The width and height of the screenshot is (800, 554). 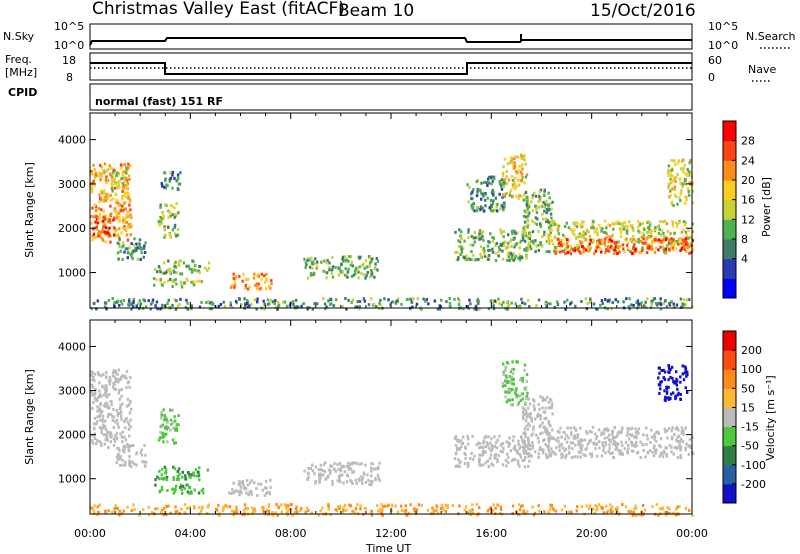 What do you see at coordinates (29, 417) in the screenshot?
I see `velocity-ylabel: Slant Range [km]` at bounding box center [29, 417].